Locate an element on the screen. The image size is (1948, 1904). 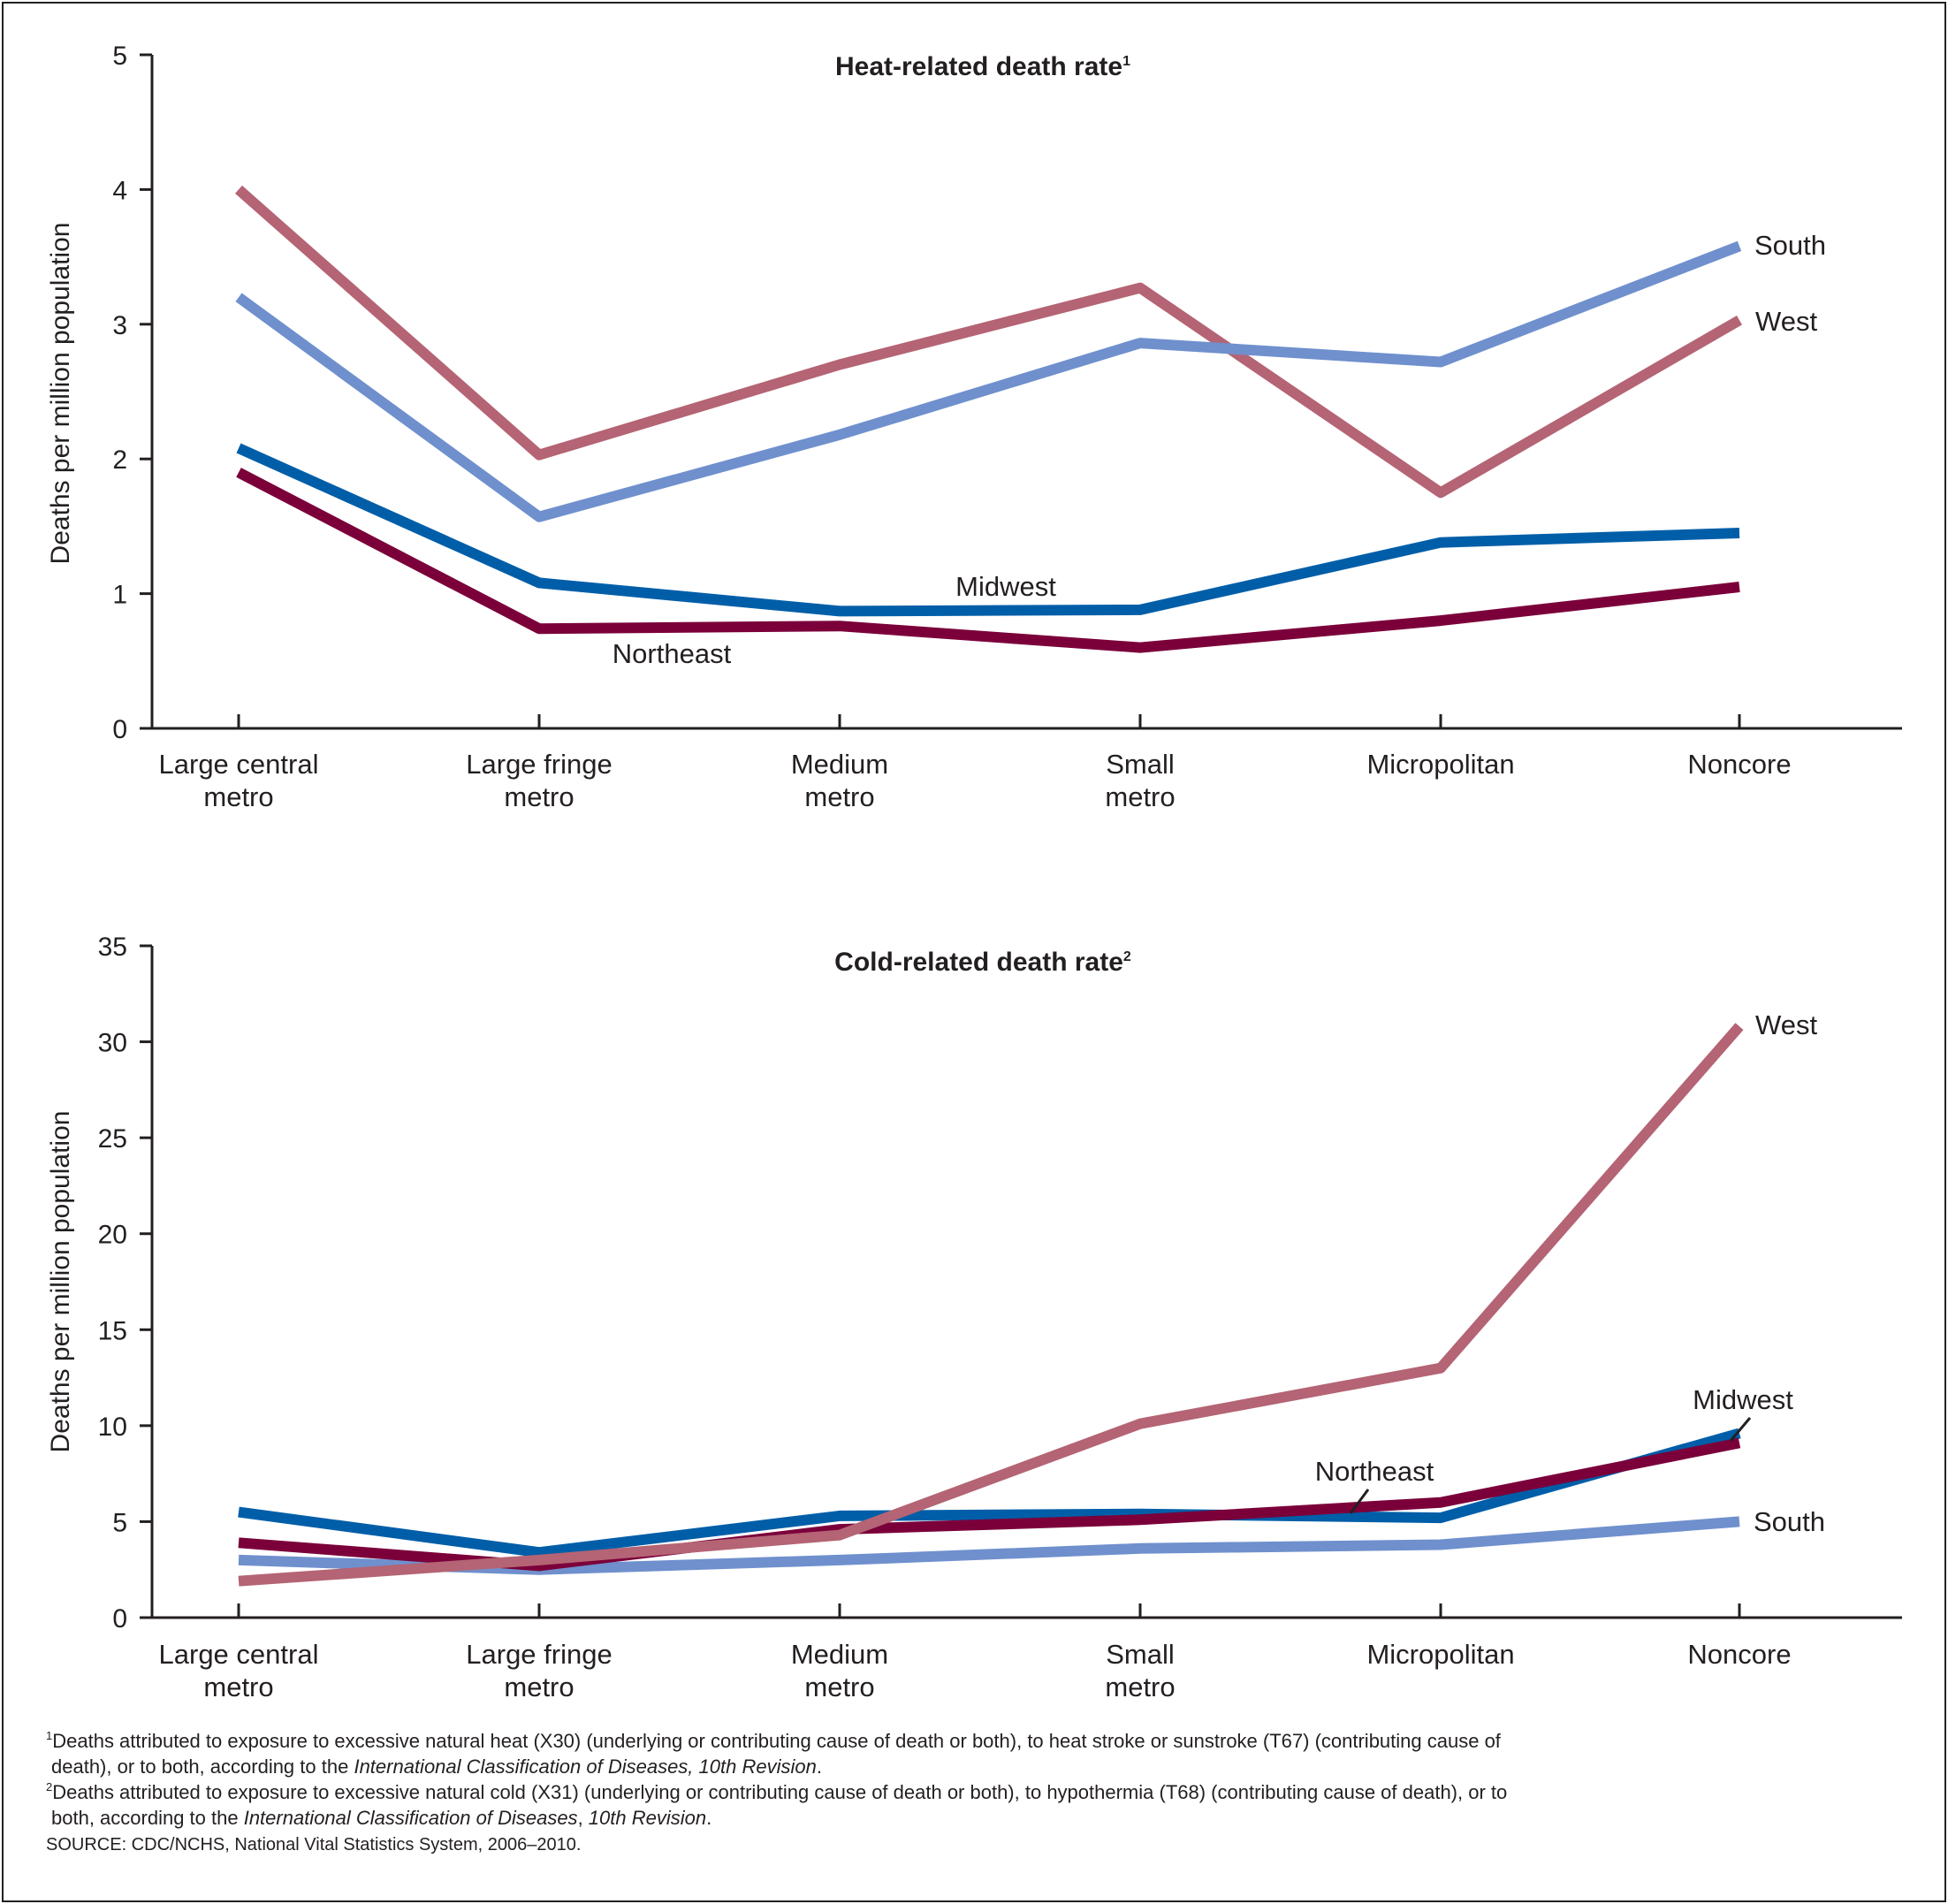
heat-series-line-midwest is located at coordinates (988, 530).